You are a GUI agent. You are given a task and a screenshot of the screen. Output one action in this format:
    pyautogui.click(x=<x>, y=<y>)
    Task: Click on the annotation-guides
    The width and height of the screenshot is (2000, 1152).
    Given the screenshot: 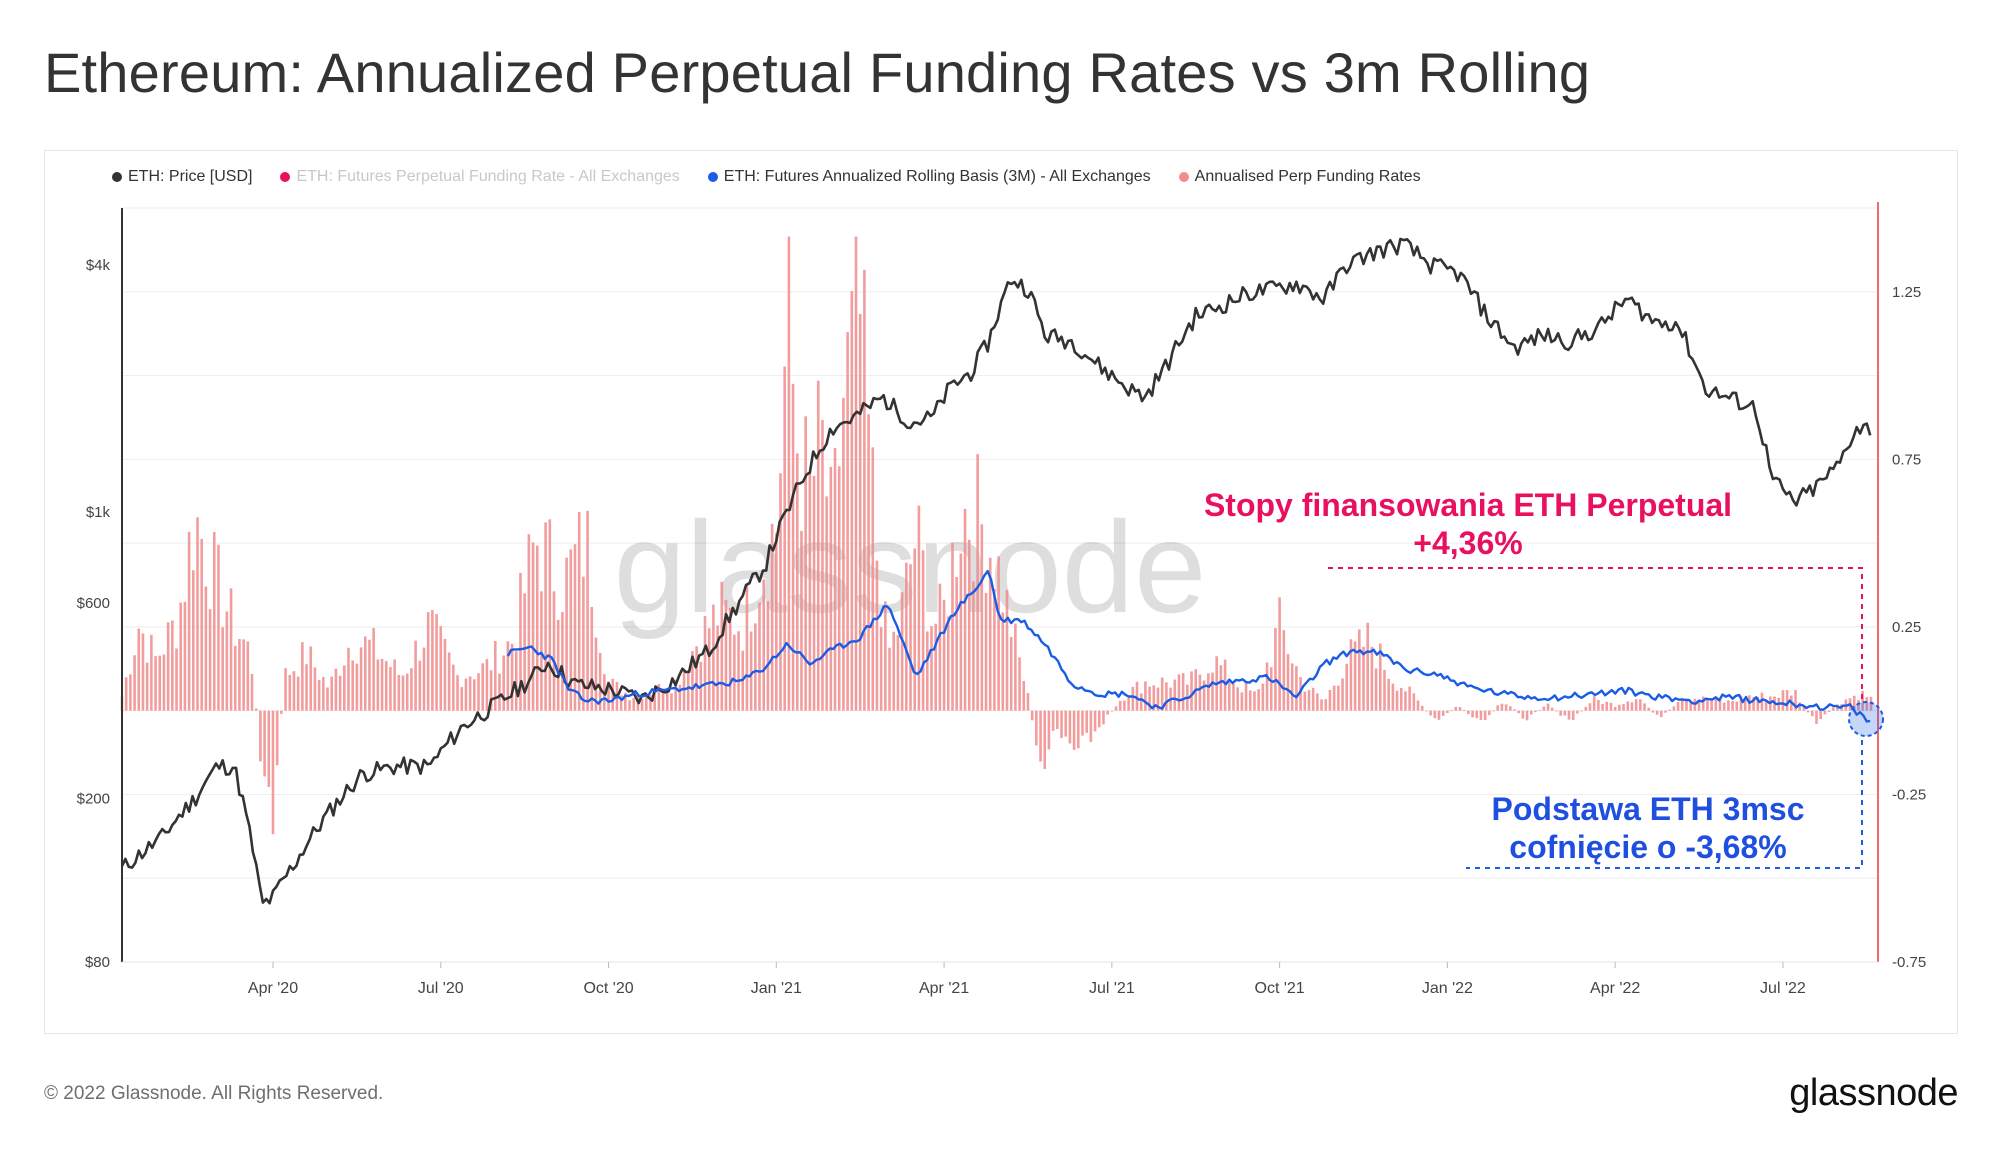 What is the action you would take?
    pyautogui.click(x=1606, y=718)
    